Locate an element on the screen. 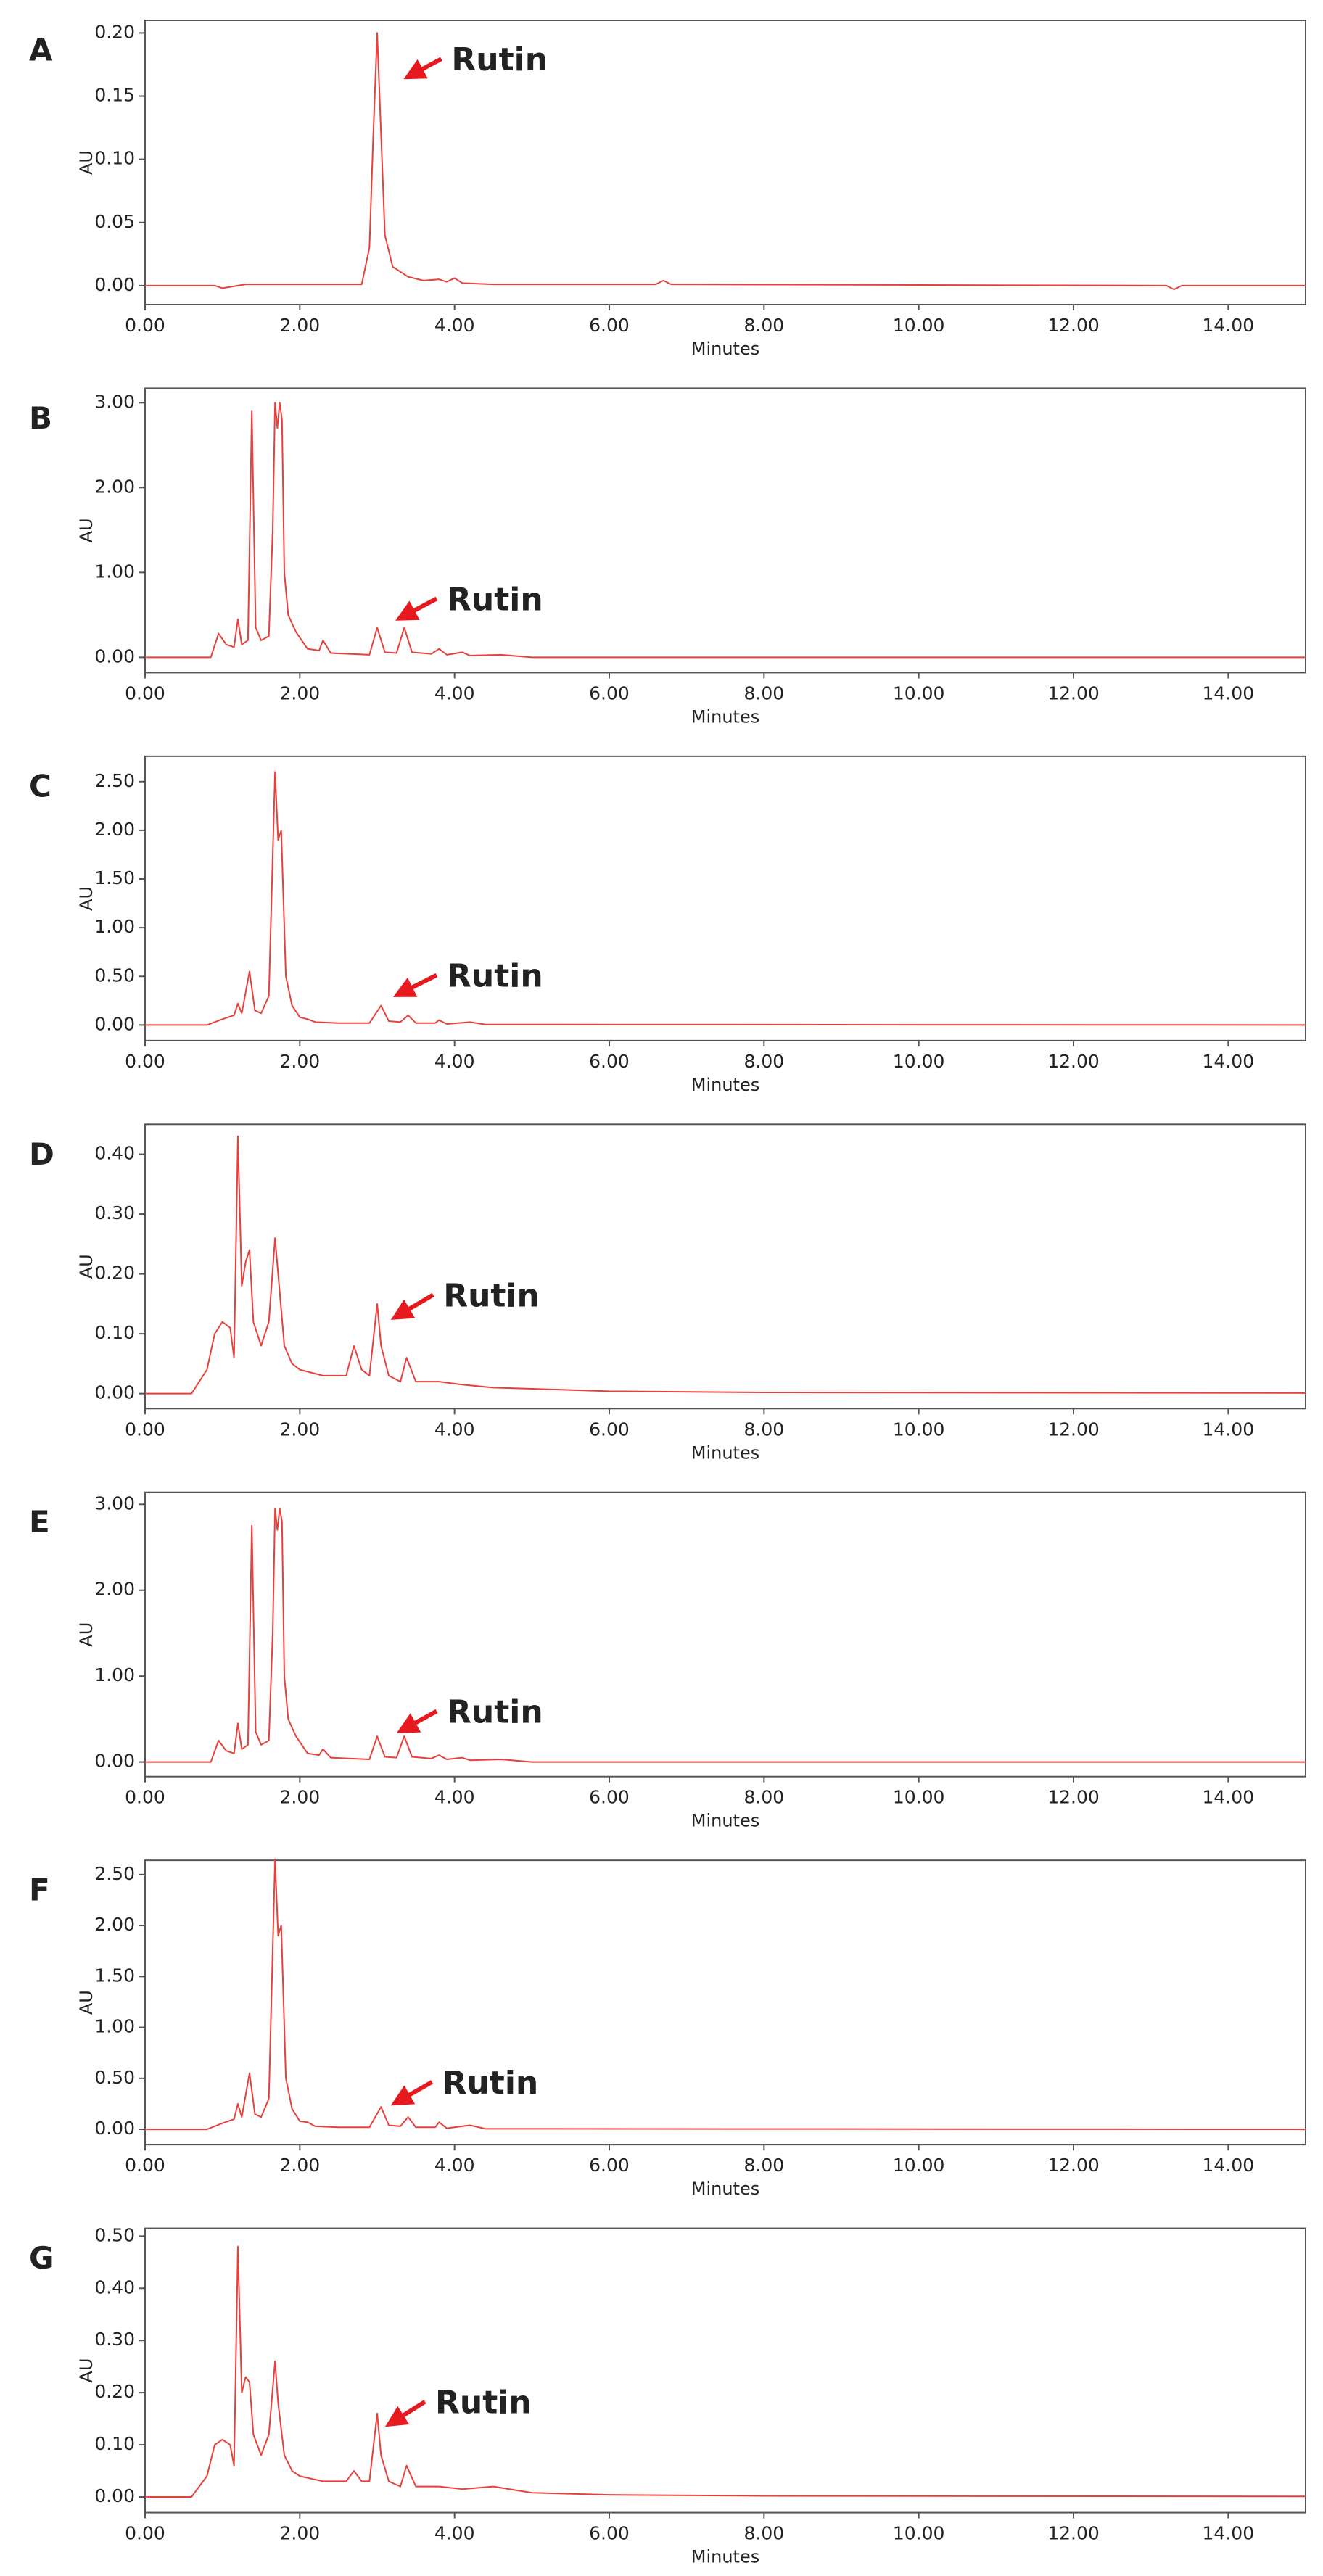 The width and height of the screenshot is (1323, 2576). panel-label: C is located at coordinates (40, 786).